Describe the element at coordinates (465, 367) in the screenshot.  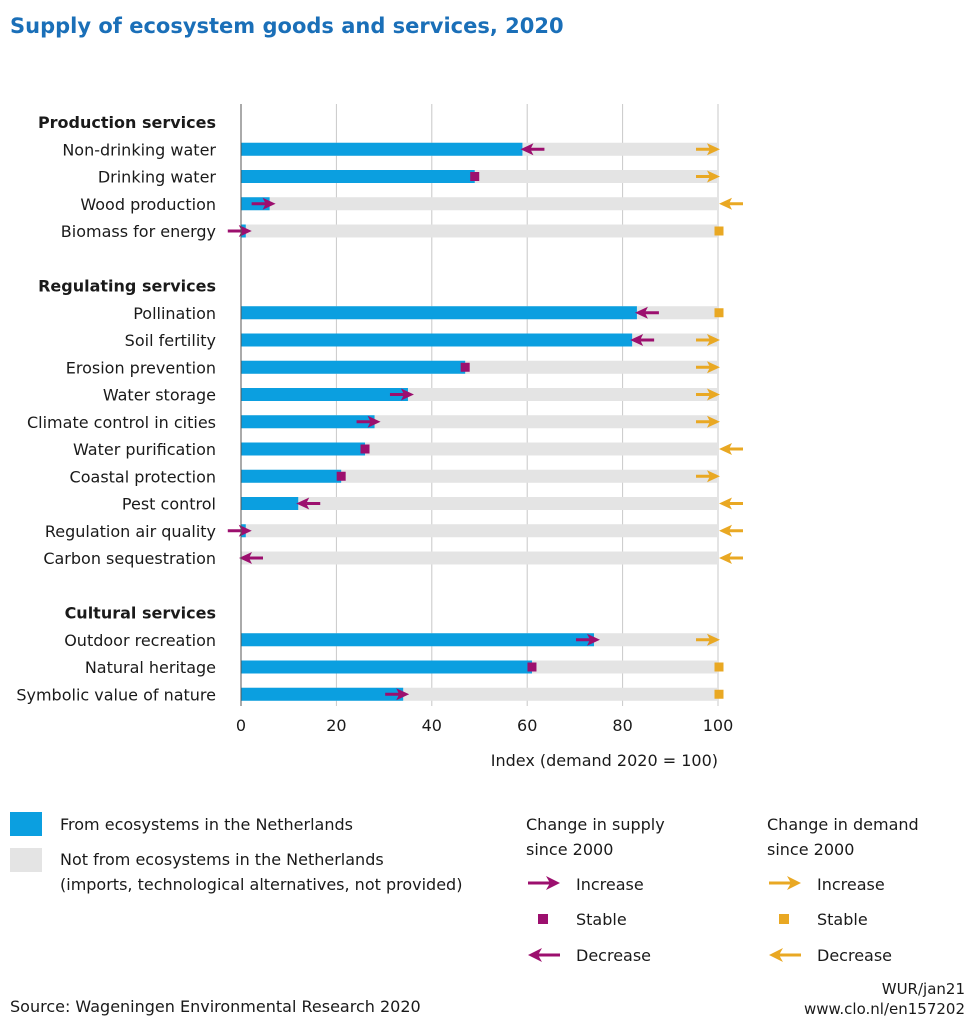
I see `supply-stable-icon-erosion-prevention` at that location.